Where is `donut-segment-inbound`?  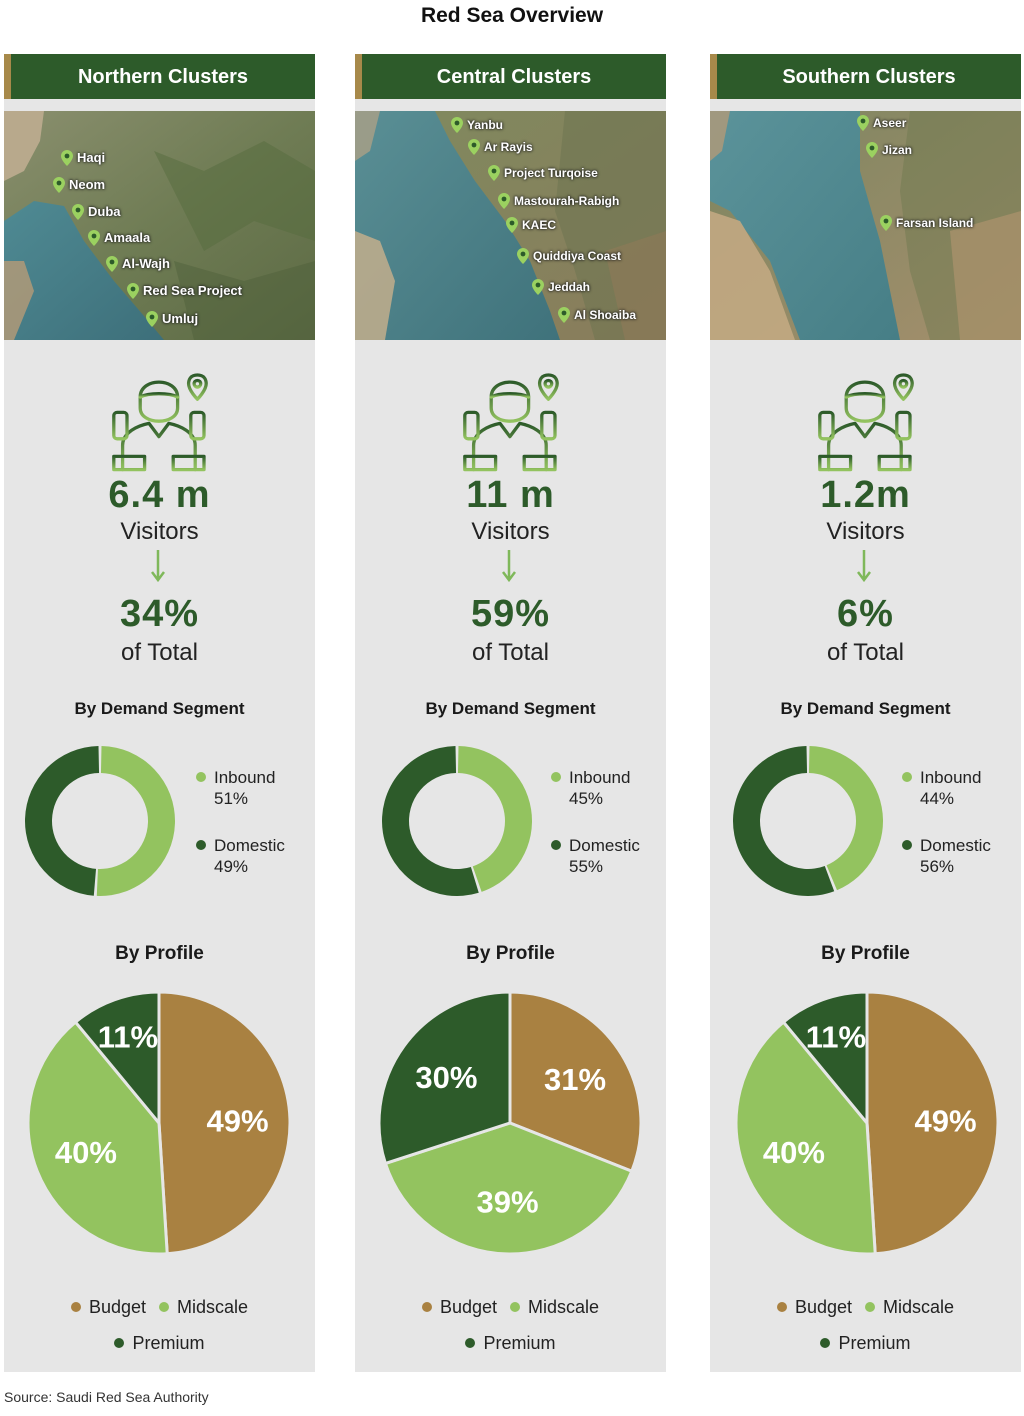 donut-segment-inbound is located at coordinates (845, 818).